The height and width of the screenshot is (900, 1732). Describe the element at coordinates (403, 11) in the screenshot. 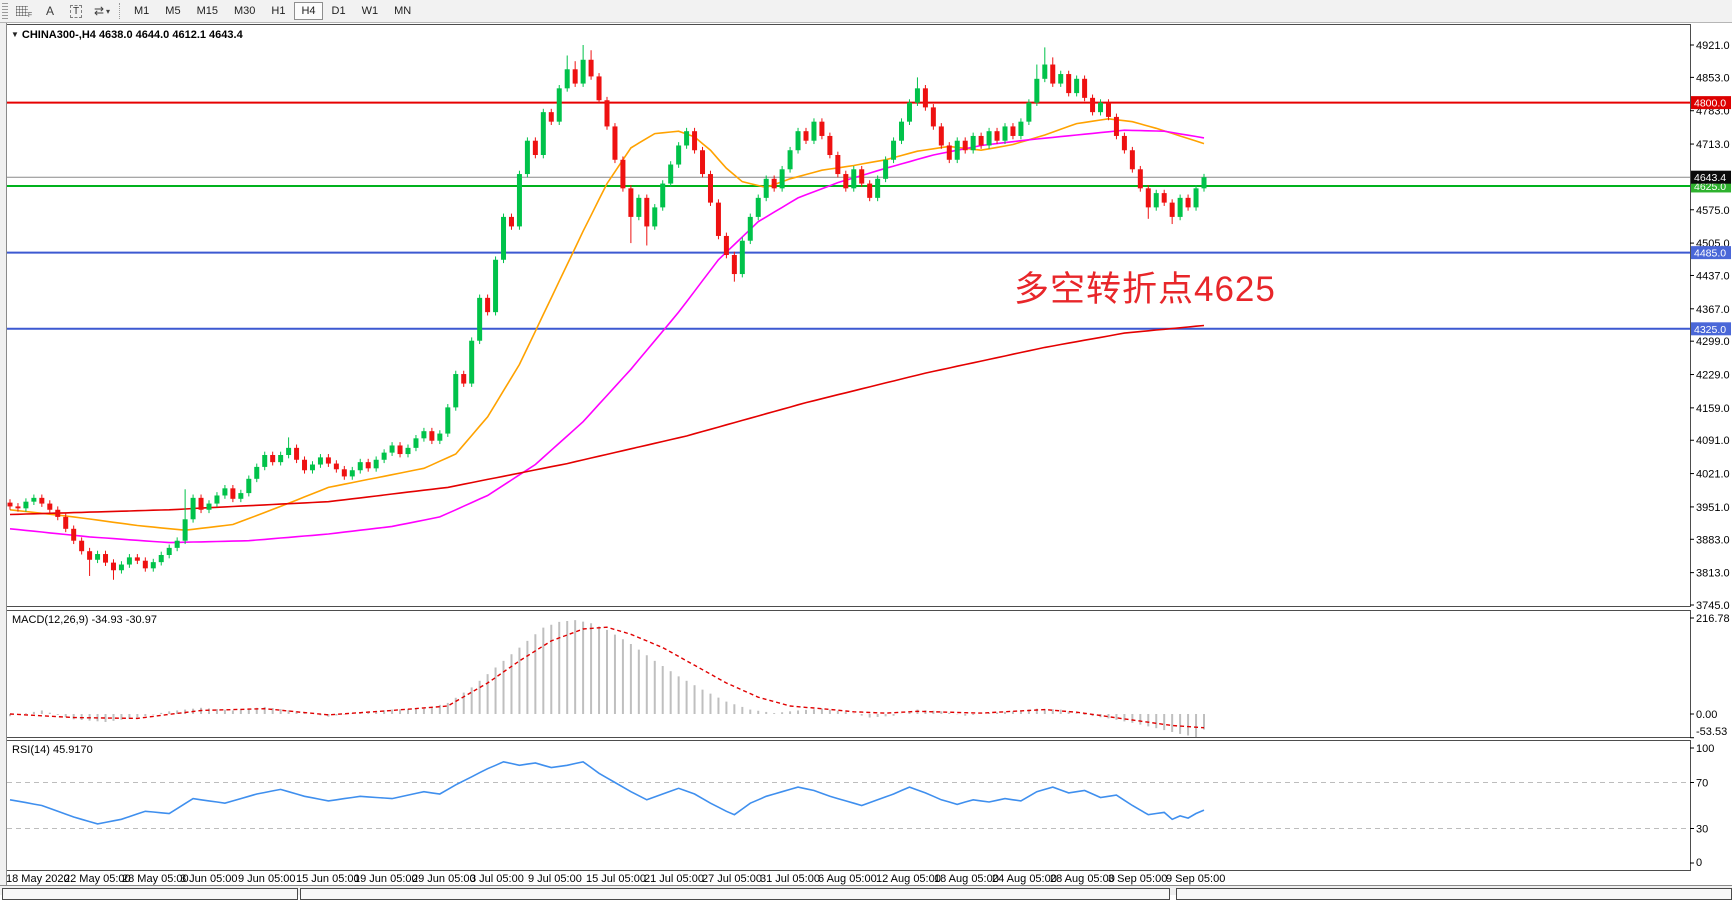

I see `timeframe-button-mn: MN` at that location.